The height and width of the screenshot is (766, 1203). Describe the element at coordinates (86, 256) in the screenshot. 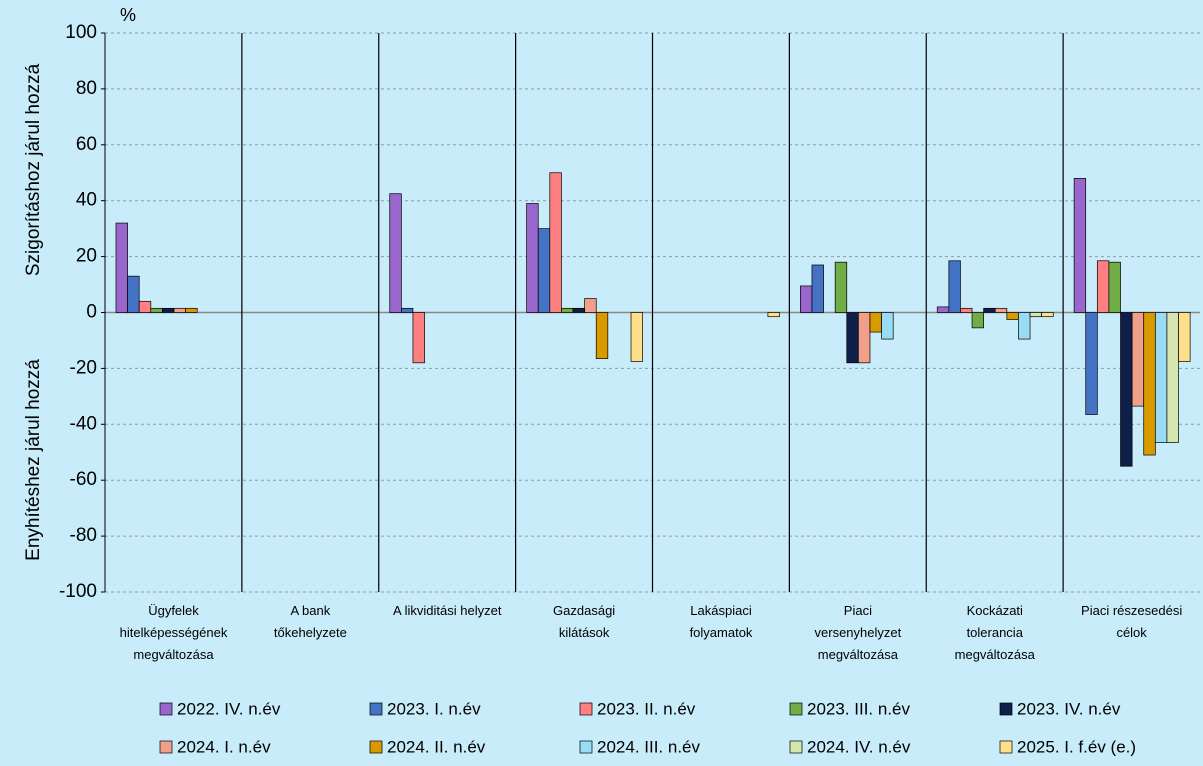

I see `y-tick-label: 20` at that location.